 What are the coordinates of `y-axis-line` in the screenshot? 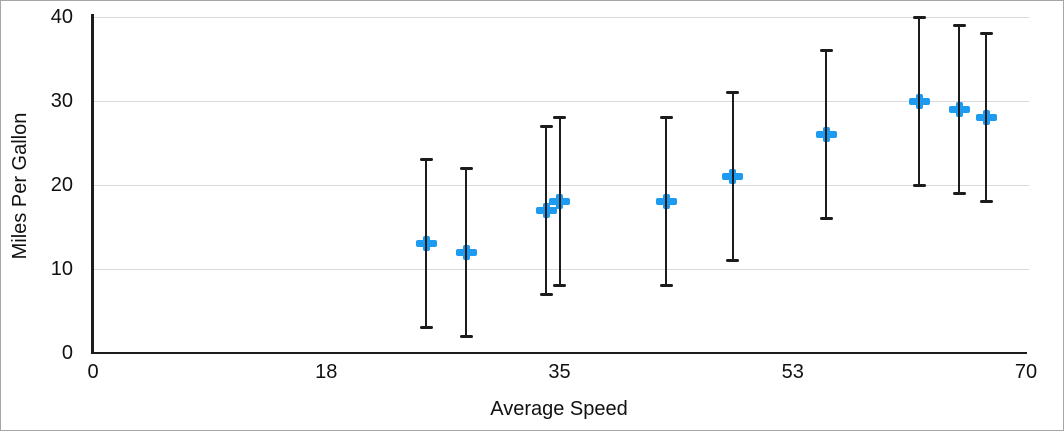 It's located at (92, 184).